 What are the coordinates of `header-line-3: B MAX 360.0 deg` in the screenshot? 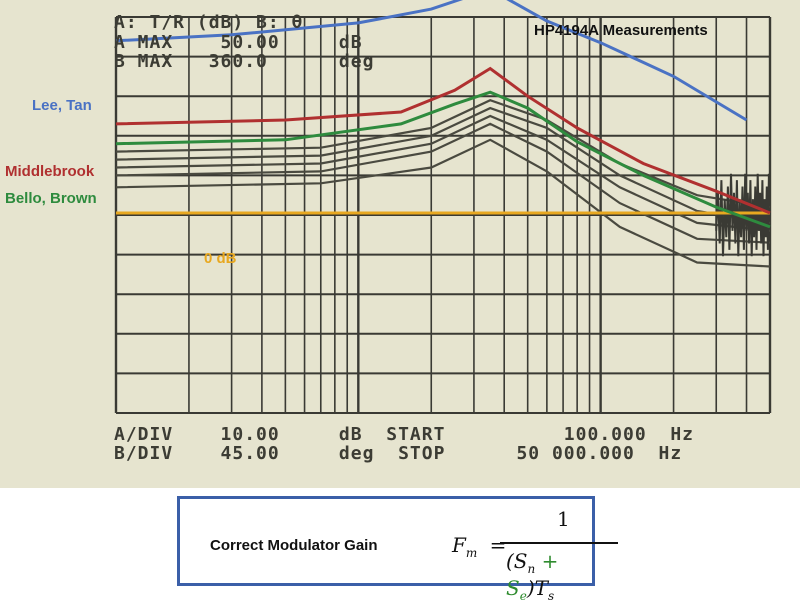 It's located at (244, 61).